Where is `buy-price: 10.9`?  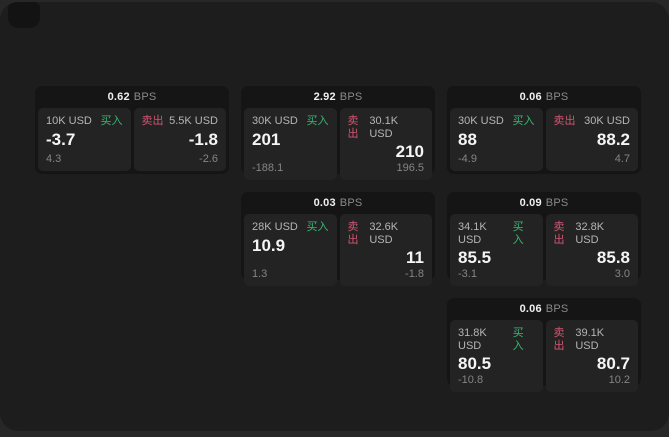 buy-price: 10.9 is located at coordinates (269, 245).